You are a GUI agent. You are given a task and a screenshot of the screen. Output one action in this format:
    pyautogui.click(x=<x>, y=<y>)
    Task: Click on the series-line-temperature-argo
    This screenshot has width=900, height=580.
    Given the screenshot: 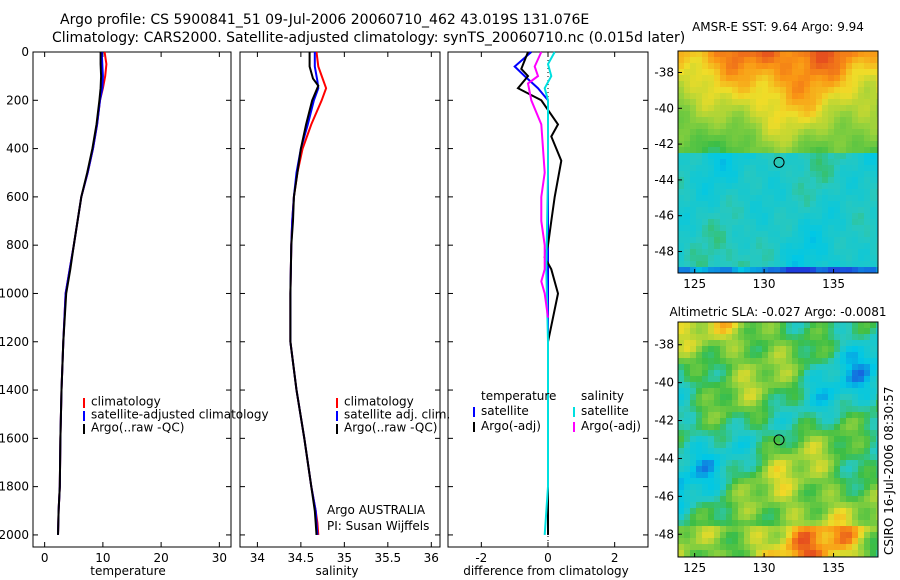 What is the action you would take?
    pyautogui.click(x=539, y=293)
    